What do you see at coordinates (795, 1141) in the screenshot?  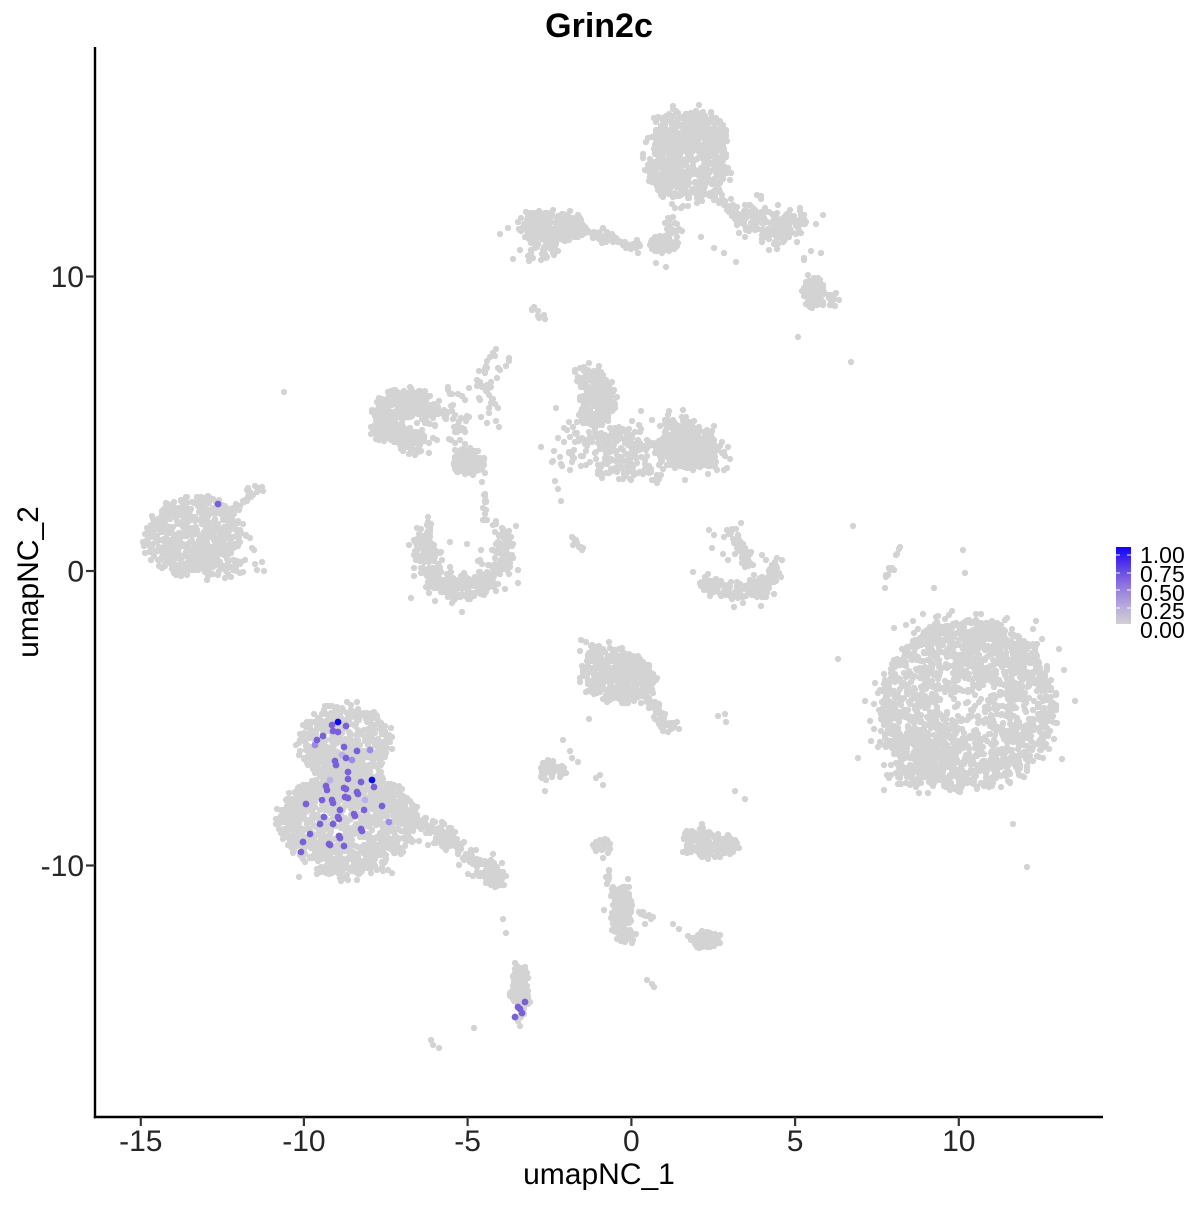 I see `svg-text: 5` at bounding box center [795, 1141].